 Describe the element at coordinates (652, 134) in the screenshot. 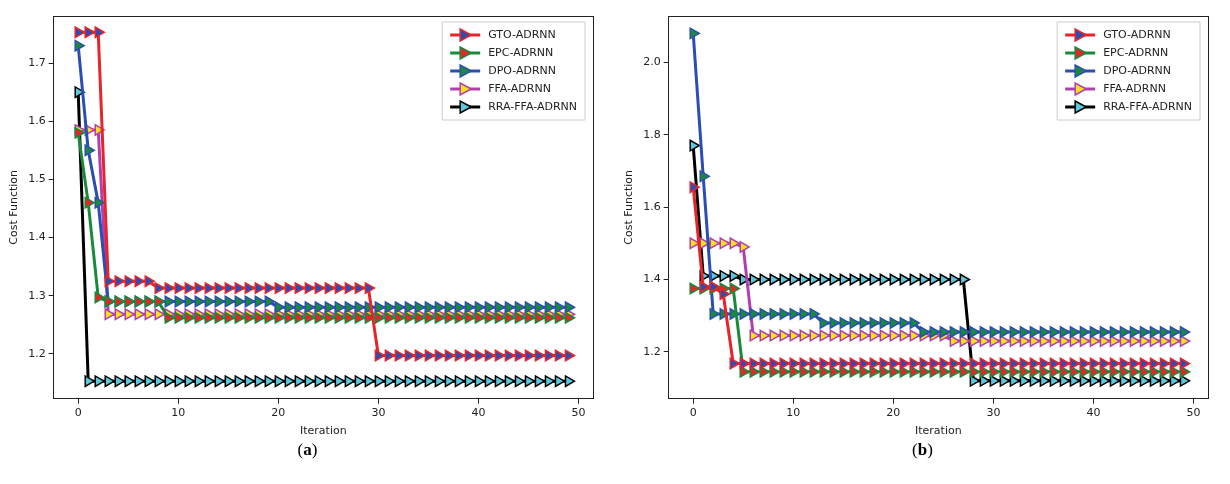

I see `y-tick-label: 1.8` at that location.